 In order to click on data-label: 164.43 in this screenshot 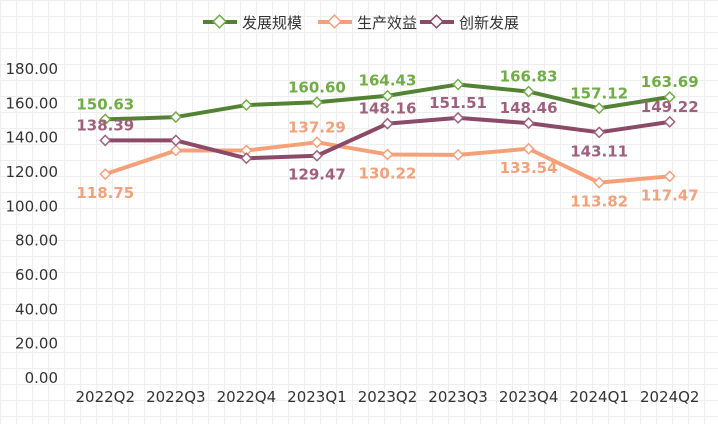, I will do `click(388, 81)`.